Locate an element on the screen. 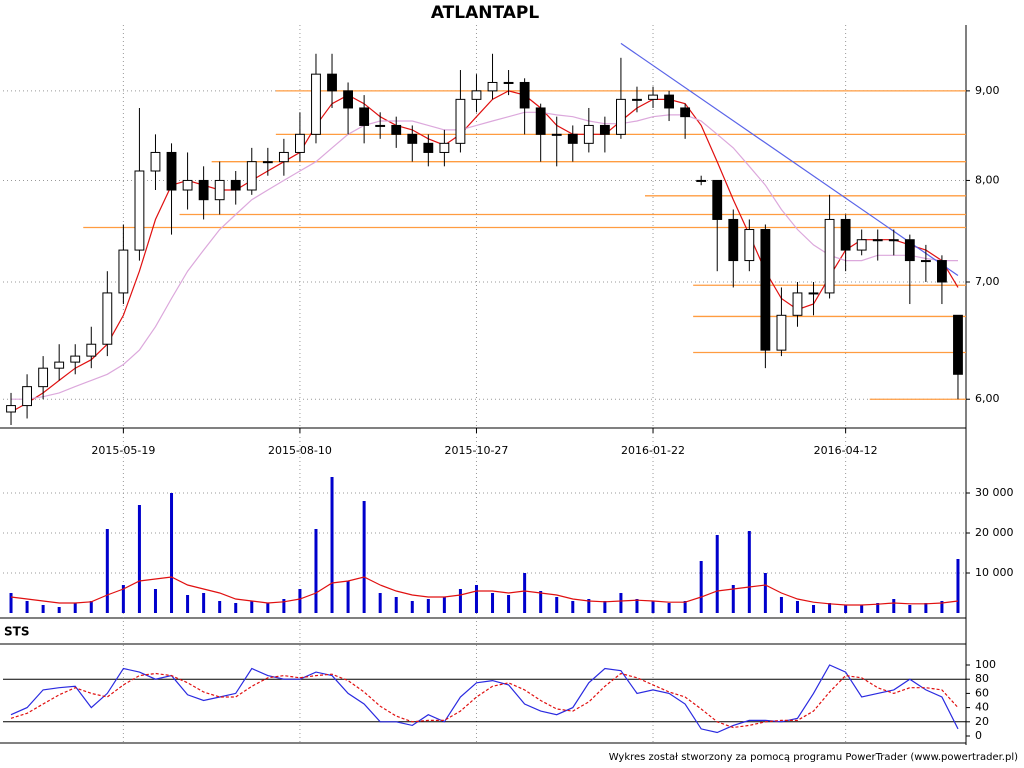  x-tick-label: 2016-01-22 is located at coordinates (653, 450).